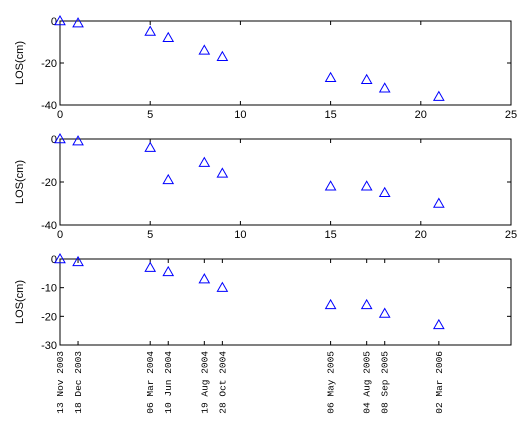 This screenshot has width=519, height=436. I want to click on x-date-tick-label: 18 Dec 2003, so click(78, 382).